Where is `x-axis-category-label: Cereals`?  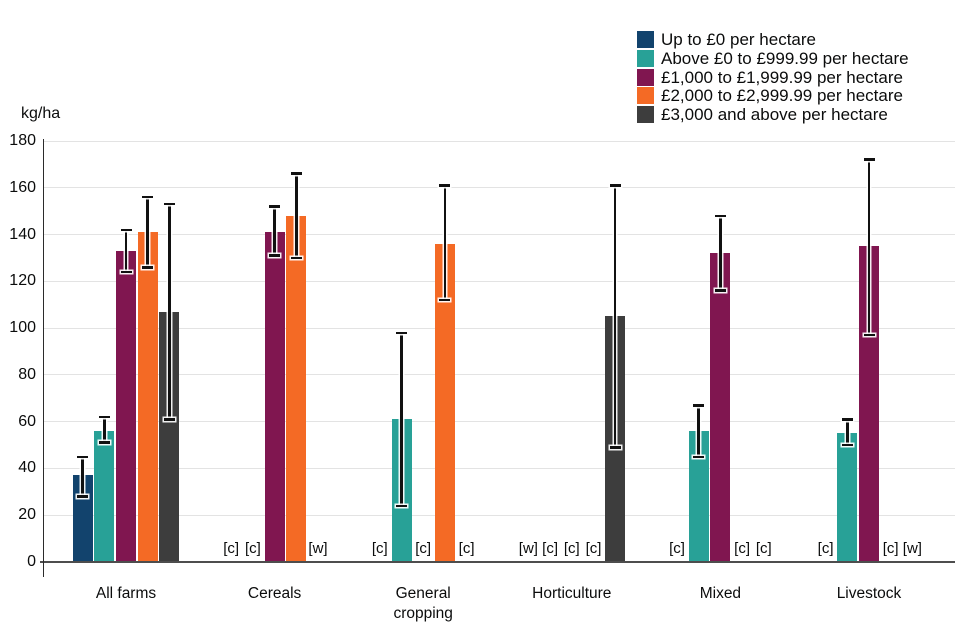
x-axis-category-label: Cereals is located at coordinates (274, 593).